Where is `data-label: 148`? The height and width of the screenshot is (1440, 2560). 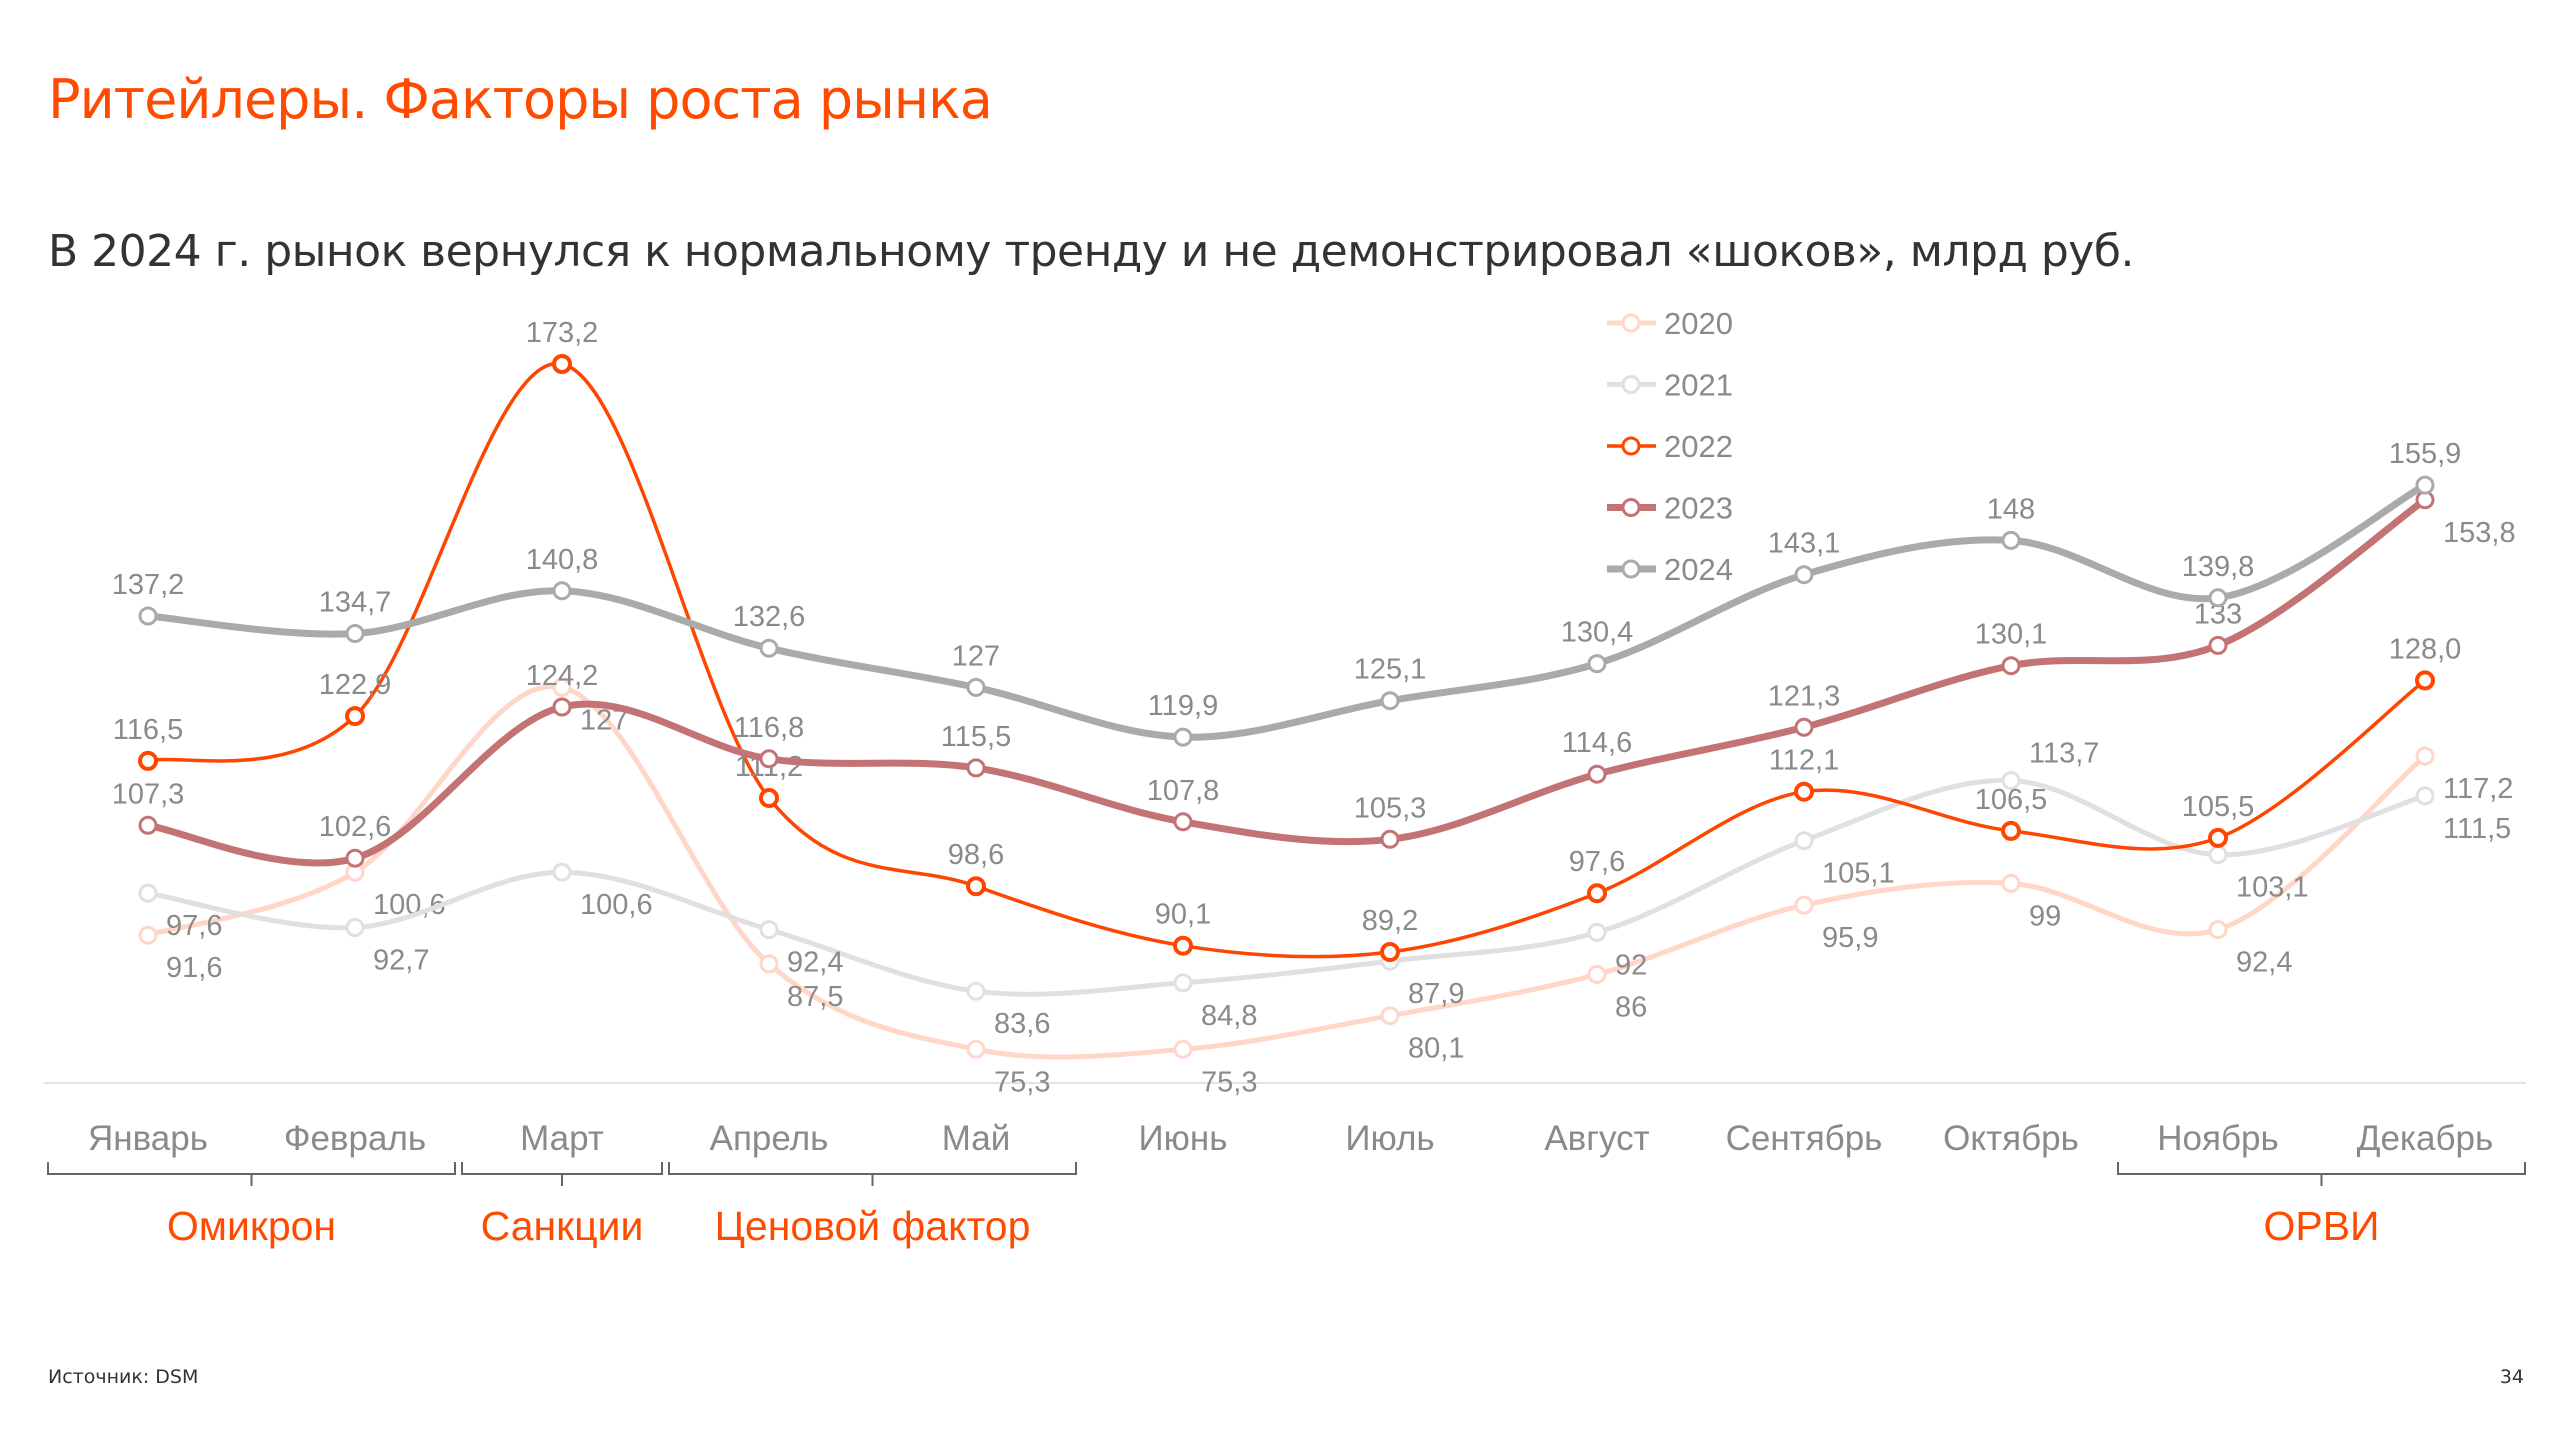
data-label: 148 is located at coordinates (2011, 509).